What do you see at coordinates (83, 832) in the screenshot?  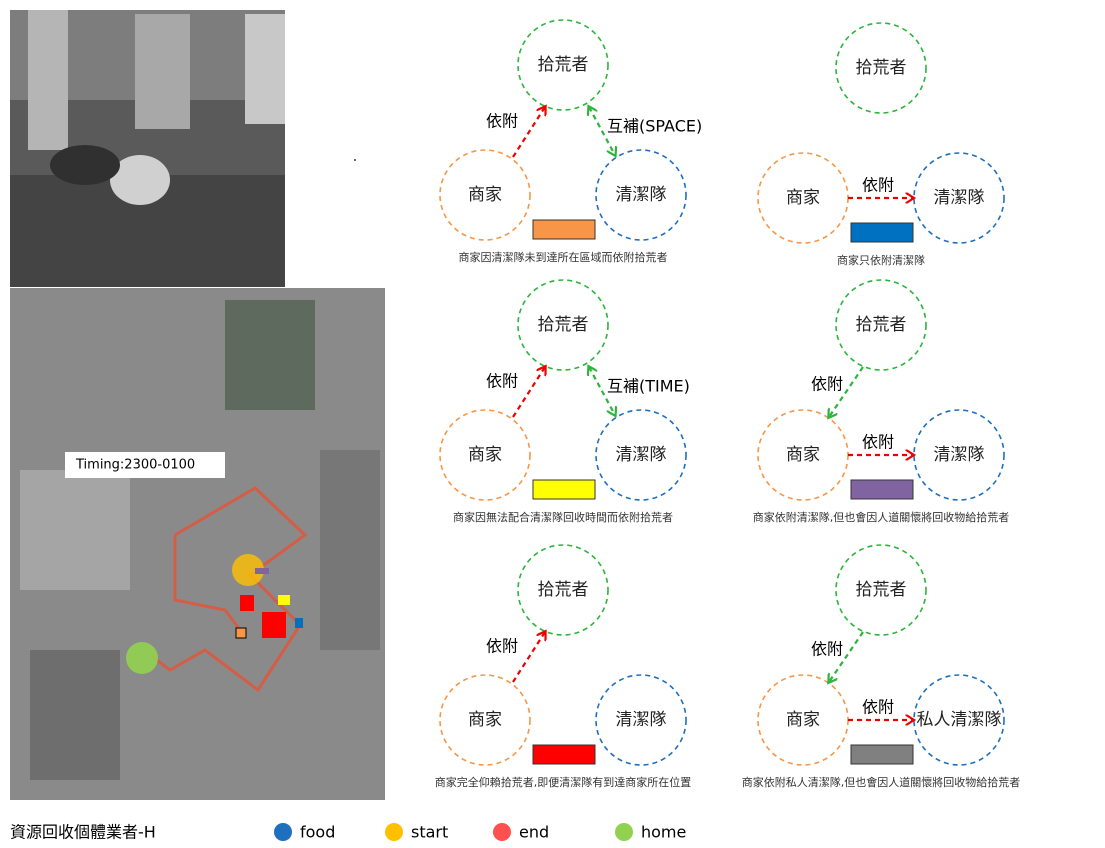 I see `legend-title: 資源回收個體業者-H` at bounding box center [83, 832].